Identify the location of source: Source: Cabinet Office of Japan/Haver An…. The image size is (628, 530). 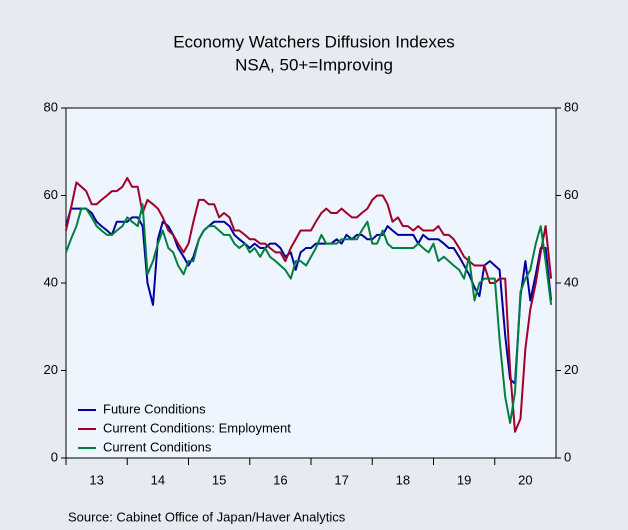
(207, 516).